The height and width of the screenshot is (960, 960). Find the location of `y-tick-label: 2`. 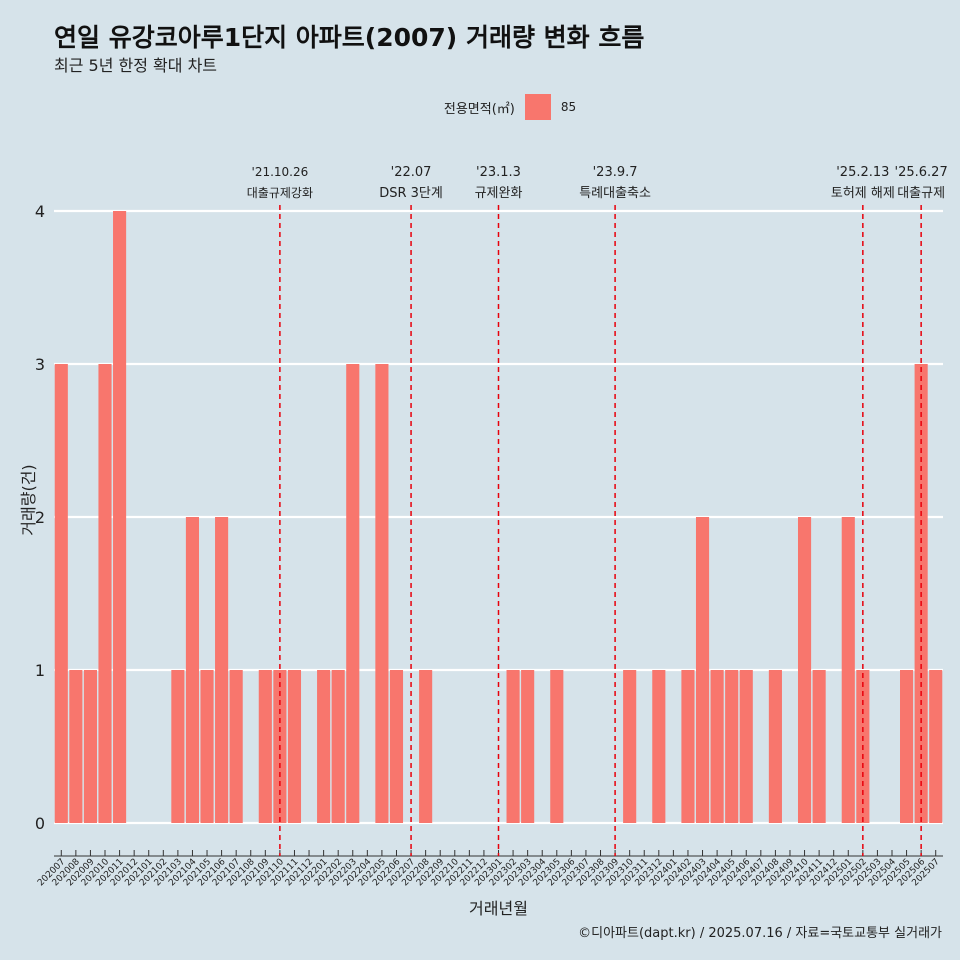

y-tick-label: 2 is located at coordinates (40, 517).